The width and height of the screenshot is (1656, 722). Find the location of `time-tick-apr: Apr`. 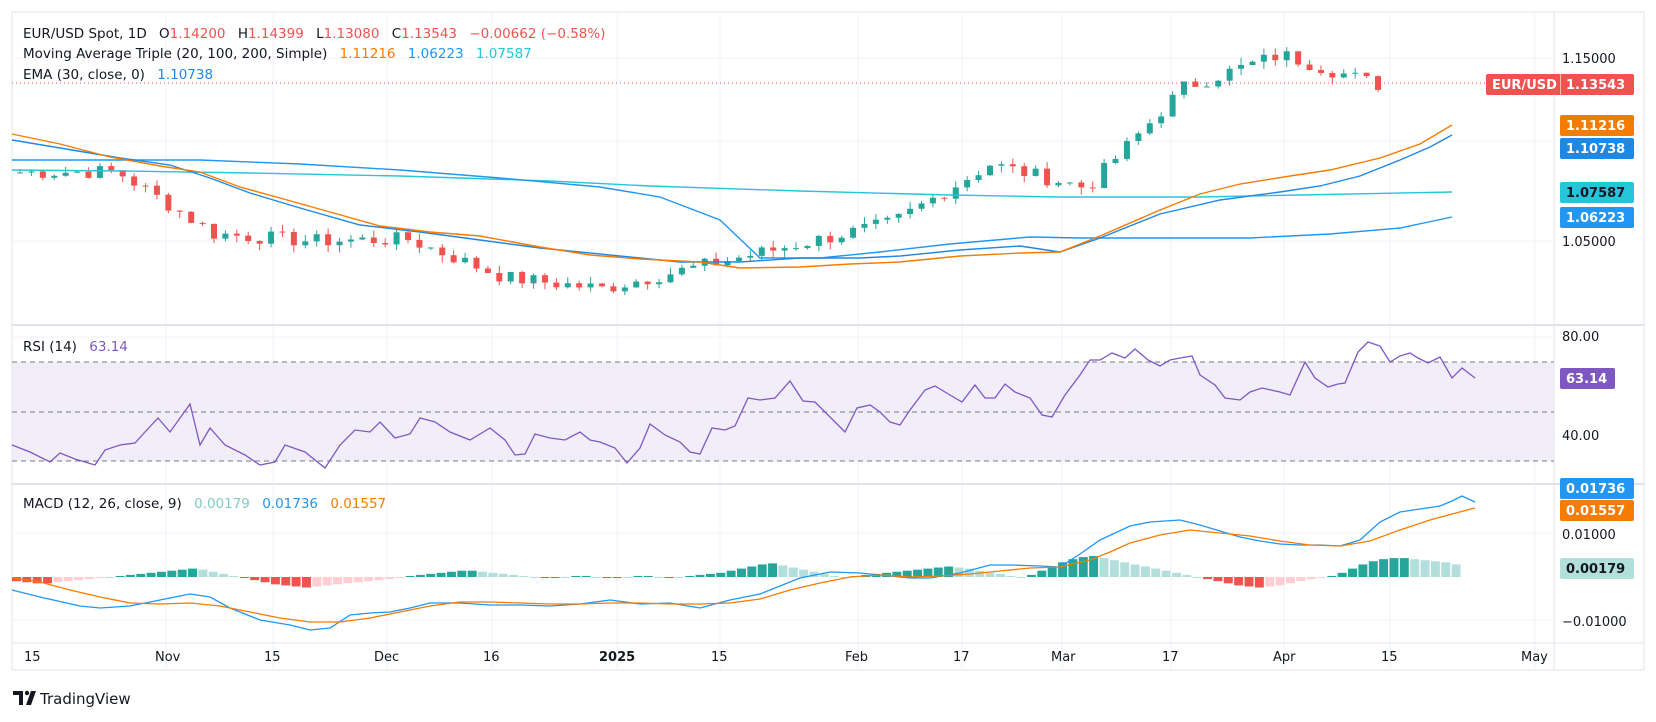

time-tick-apr: Apr is located at coordinates (1284, 657).